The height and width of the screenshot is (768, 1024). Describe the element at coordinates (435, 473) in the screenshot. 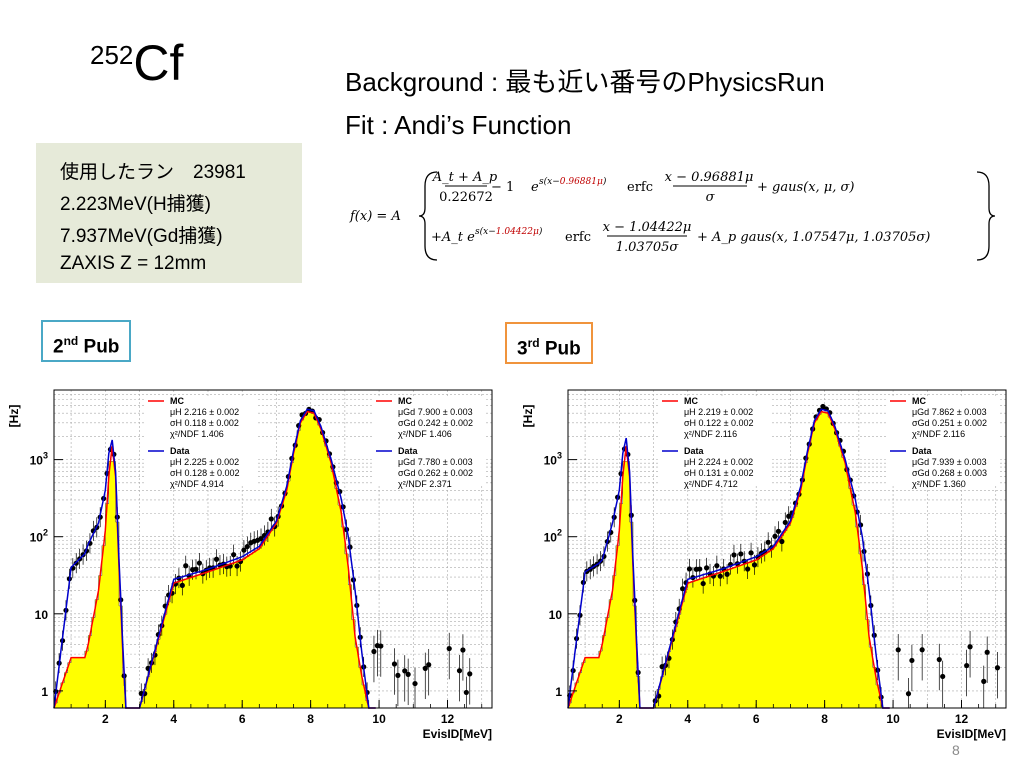

I see `legend-data-line: σGd 0.262 ± 0.002` at that location.